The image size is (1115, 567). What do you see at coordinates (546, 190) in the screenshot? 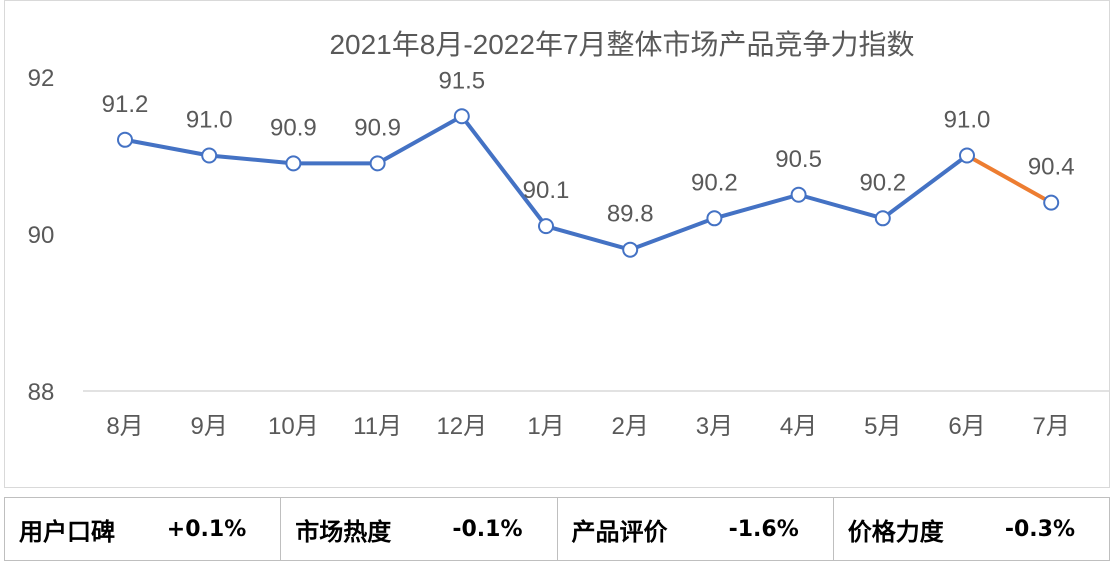
I see `data-label: 90.1` at bounding box center [546, 190].